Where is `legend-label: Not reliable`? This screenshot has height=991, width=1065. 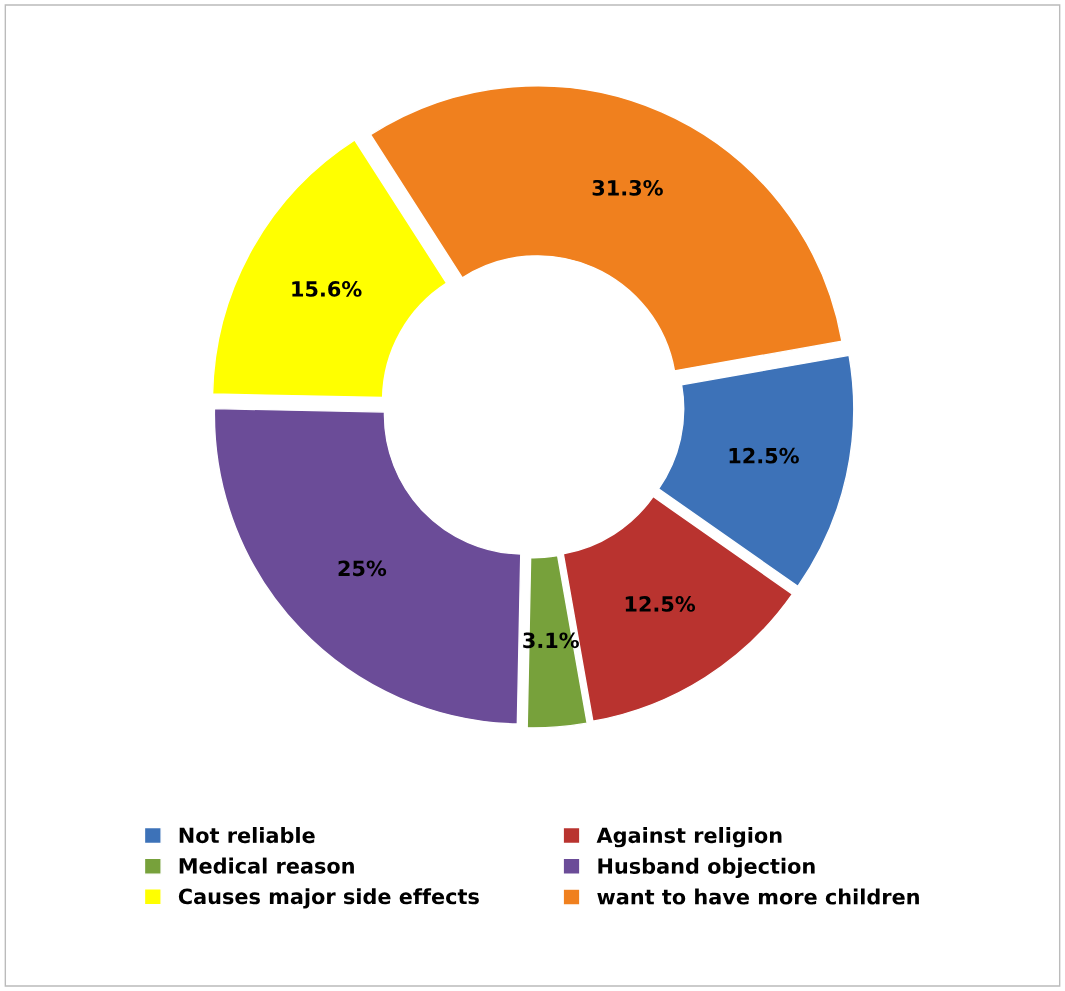 legend-label: Not reliable is located at coordinates (247, 835).